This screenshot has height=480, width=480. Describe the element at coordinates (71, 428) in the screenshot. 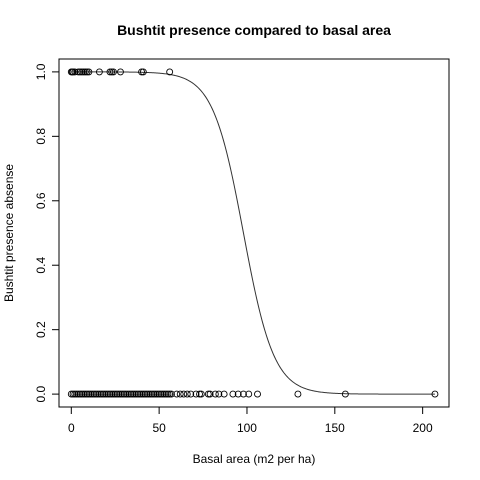

I see `x-tick-label: 0` at that location.